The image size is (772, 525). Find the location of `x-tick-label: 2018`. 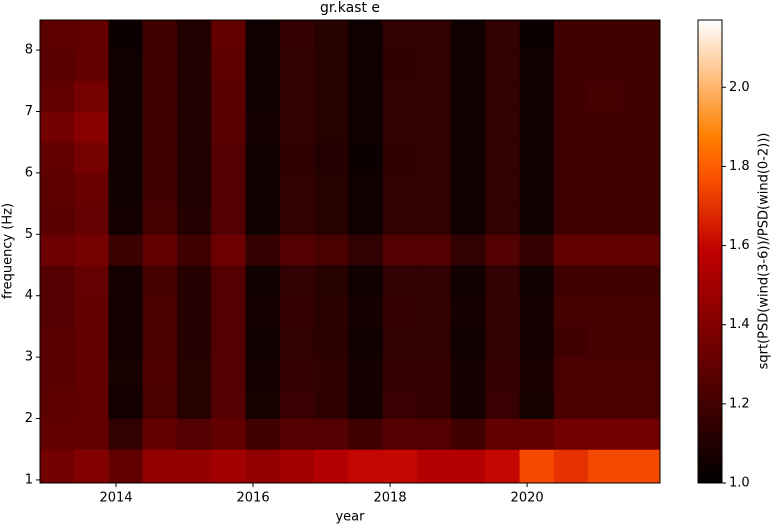

x-tick-label: 2018 is located at coordinates (390, 498).